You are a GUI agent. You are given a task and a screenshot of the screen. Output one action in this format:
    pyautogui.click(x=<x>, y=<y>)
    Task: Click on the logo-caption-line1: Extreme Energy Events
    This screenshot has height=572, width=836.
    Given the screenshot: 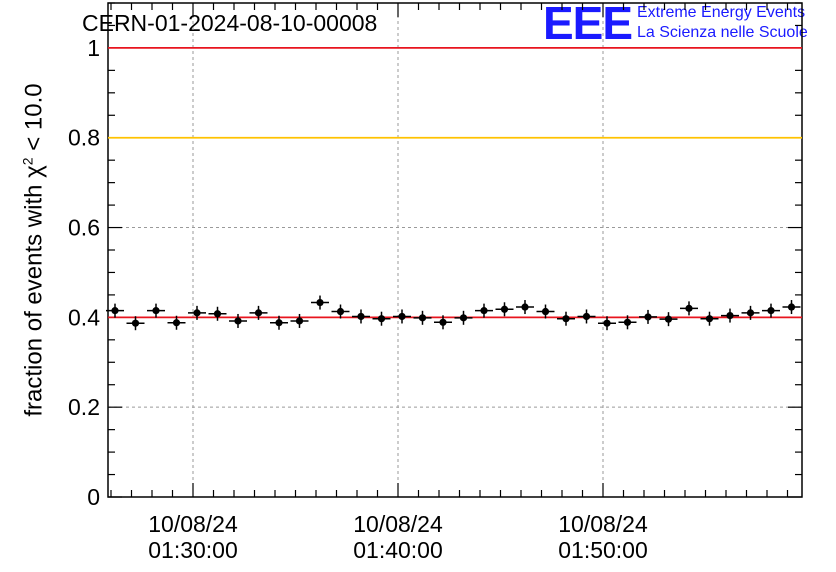 What is the action you would take?
    pyautogui.click(x=721, y=12)
    